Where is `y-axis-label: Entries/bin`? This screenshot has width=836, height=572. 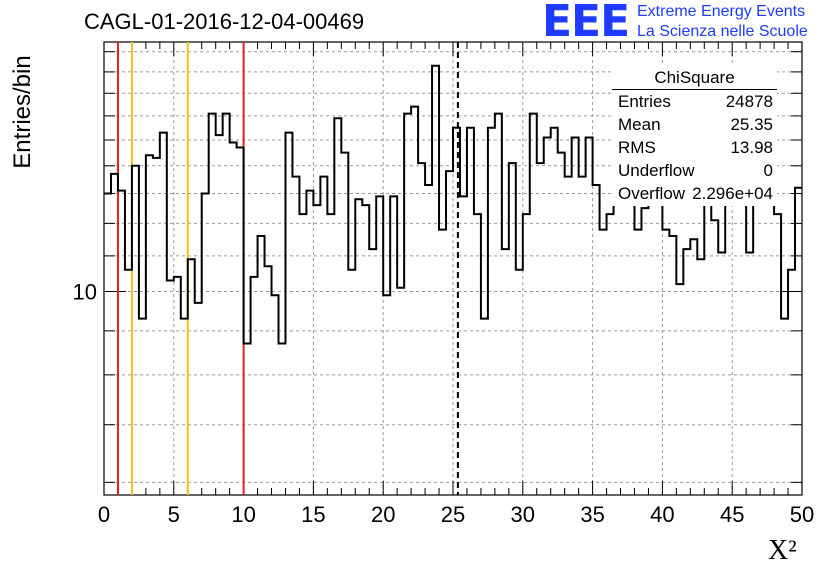 y-axis-label: Entries/bin is located at coordinates (22, 112).